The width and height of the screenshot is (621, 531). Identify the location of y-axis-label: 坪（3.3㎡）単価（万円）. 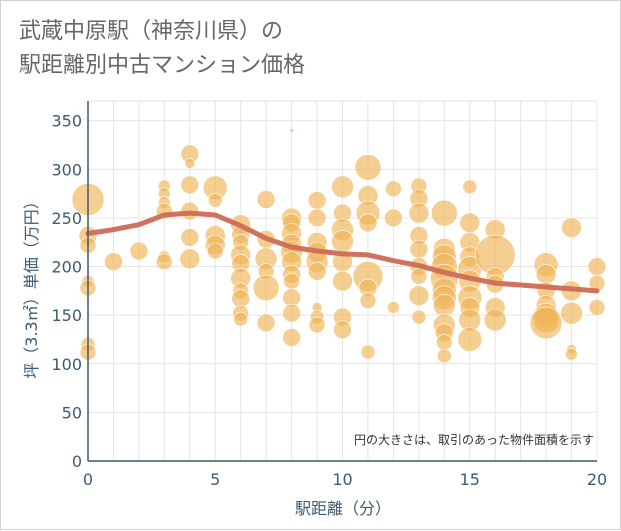
(31, 285).